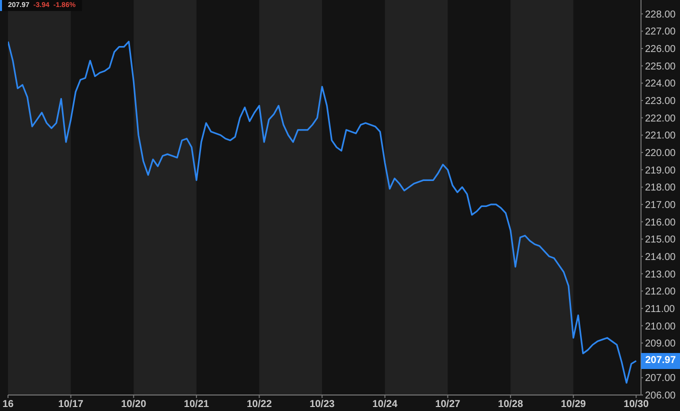  Describe the element at coordinates (8, 404) in the screenshot. I see `x-tick-label: 16` at that location.